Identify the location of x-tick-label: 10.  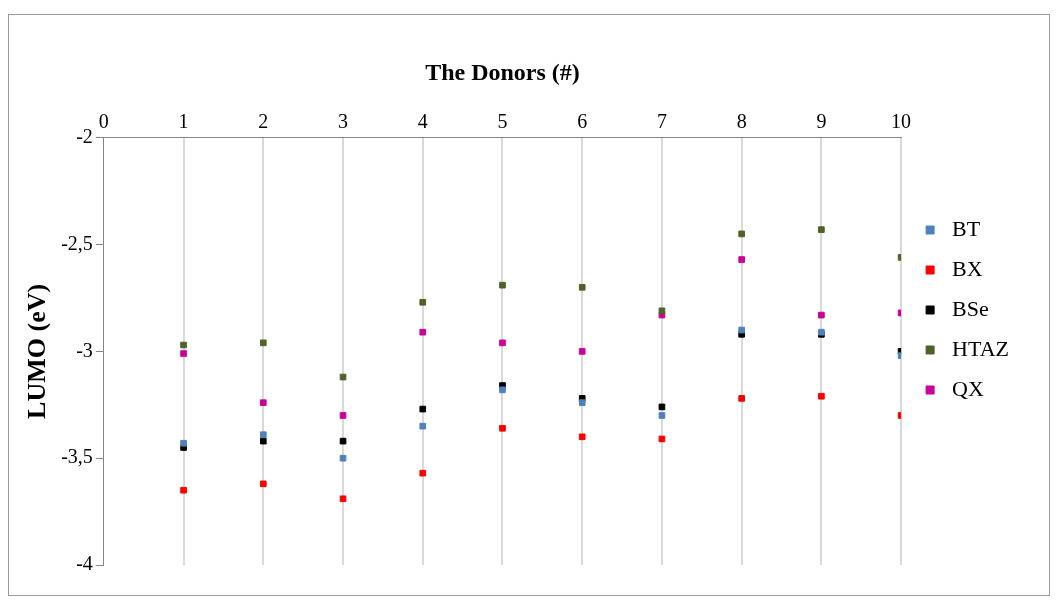
(901, 121).